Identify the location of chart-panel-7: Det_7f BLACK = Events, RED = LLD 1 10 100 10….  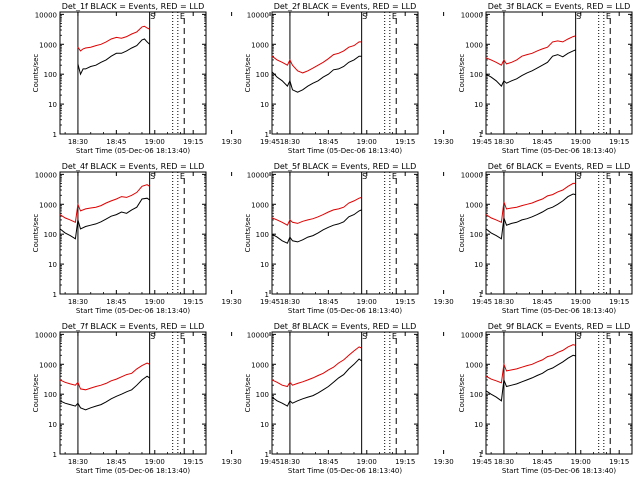
(156, 398).